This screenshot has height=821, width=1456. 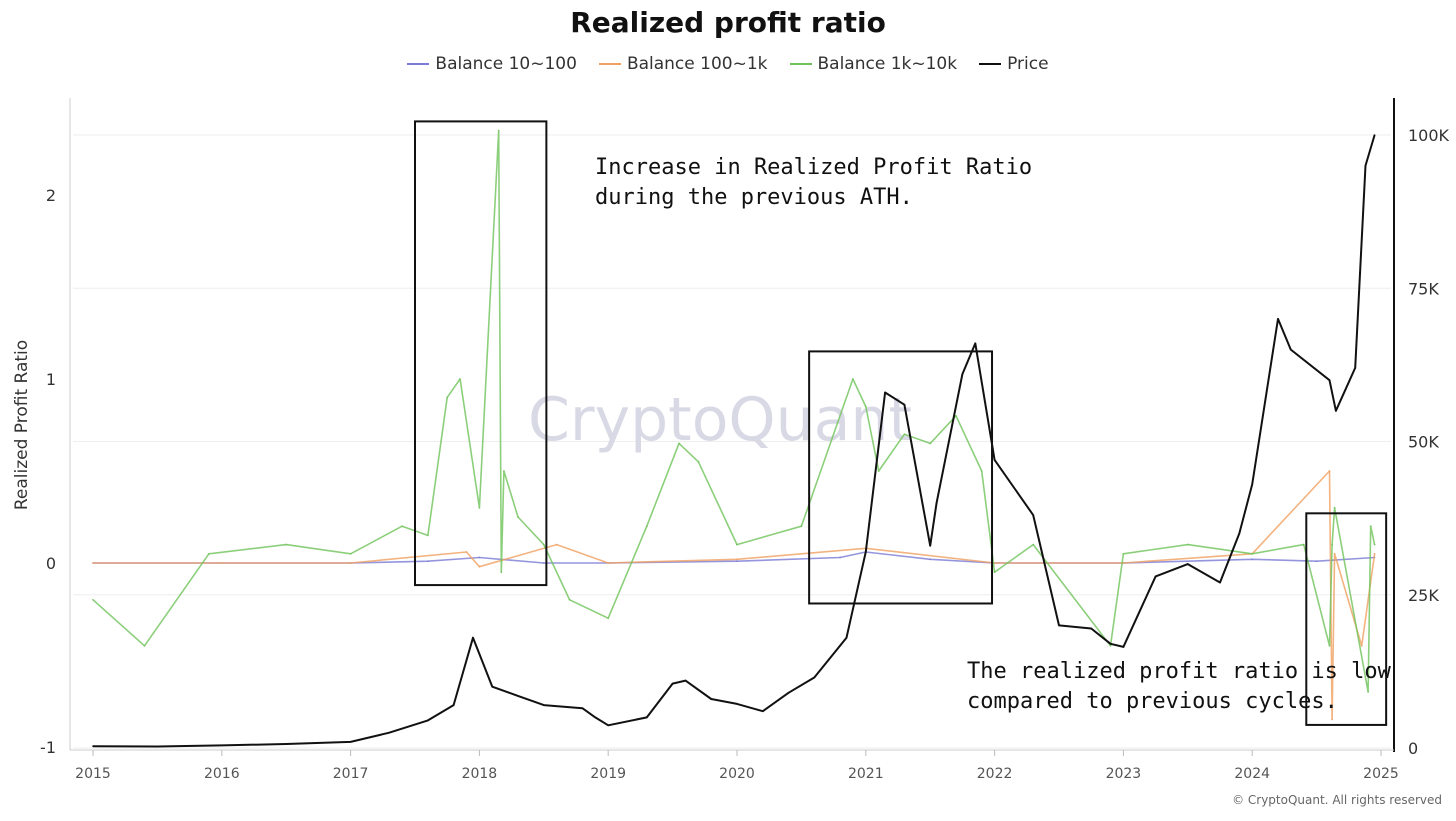 I want to click on y-axis-label: Realized Profit Ratio, so click(x=22, y=425).